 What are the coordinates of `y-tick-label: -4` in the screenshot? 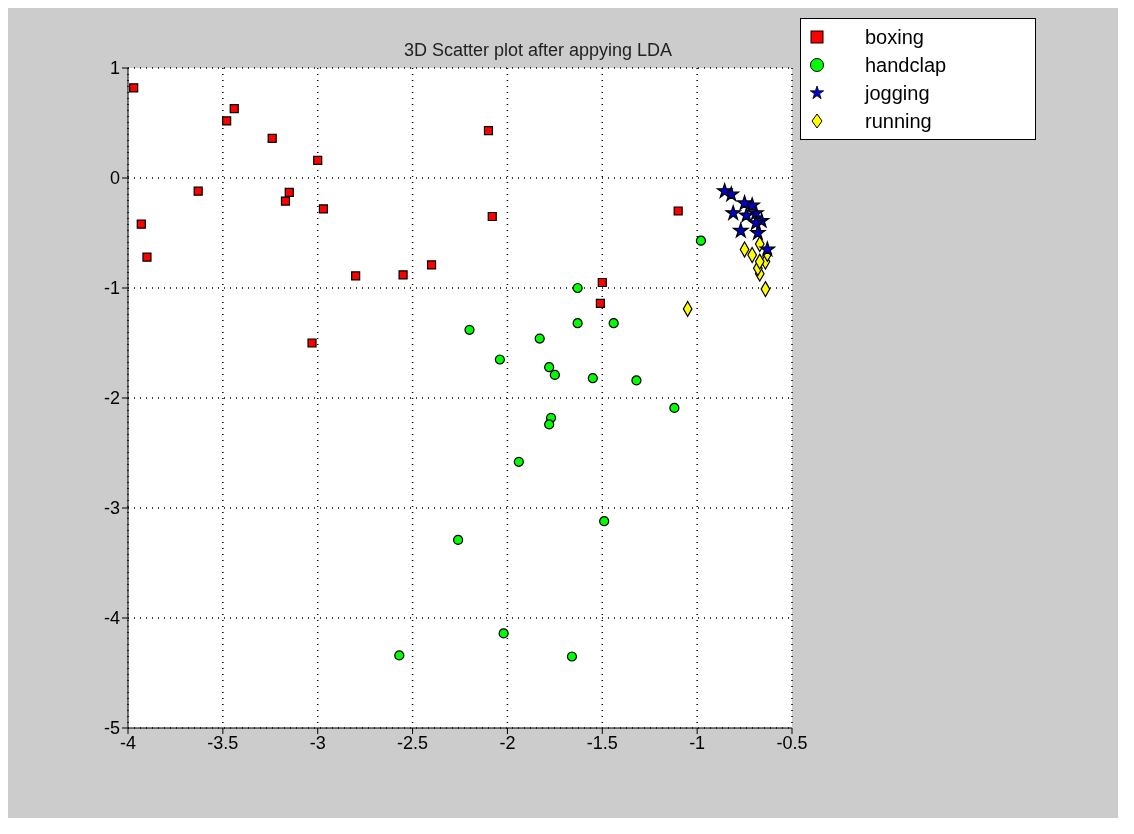 It's located at (111, 618).